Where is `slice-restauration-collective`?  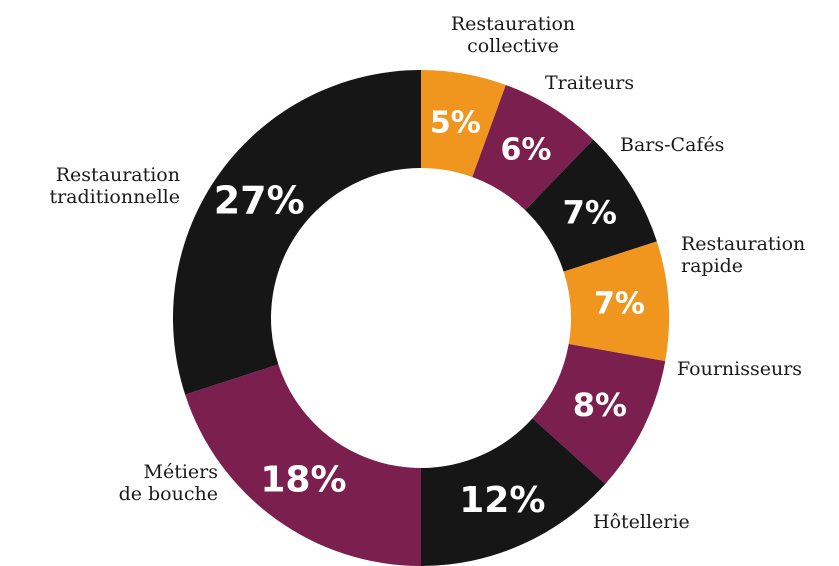 slice-restauration-collective is located at coordinates (463, 124).